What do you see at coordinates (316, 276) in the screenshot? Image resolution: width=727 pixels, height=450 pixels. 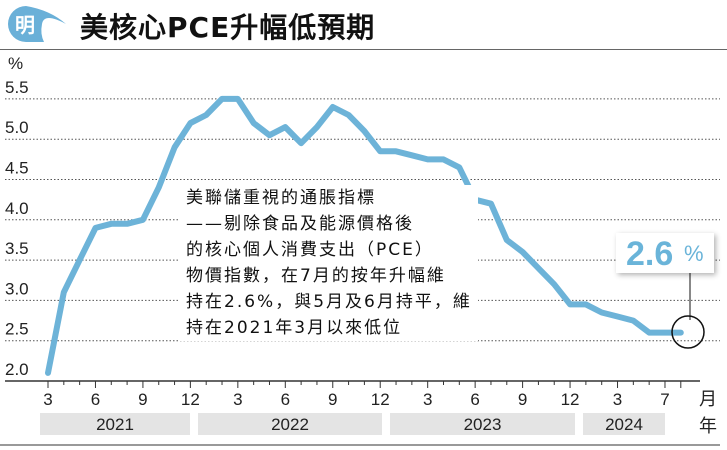 I see `annotation-line: 物價指數，在7月的按年升幅維` at bounding box center [316, 276].